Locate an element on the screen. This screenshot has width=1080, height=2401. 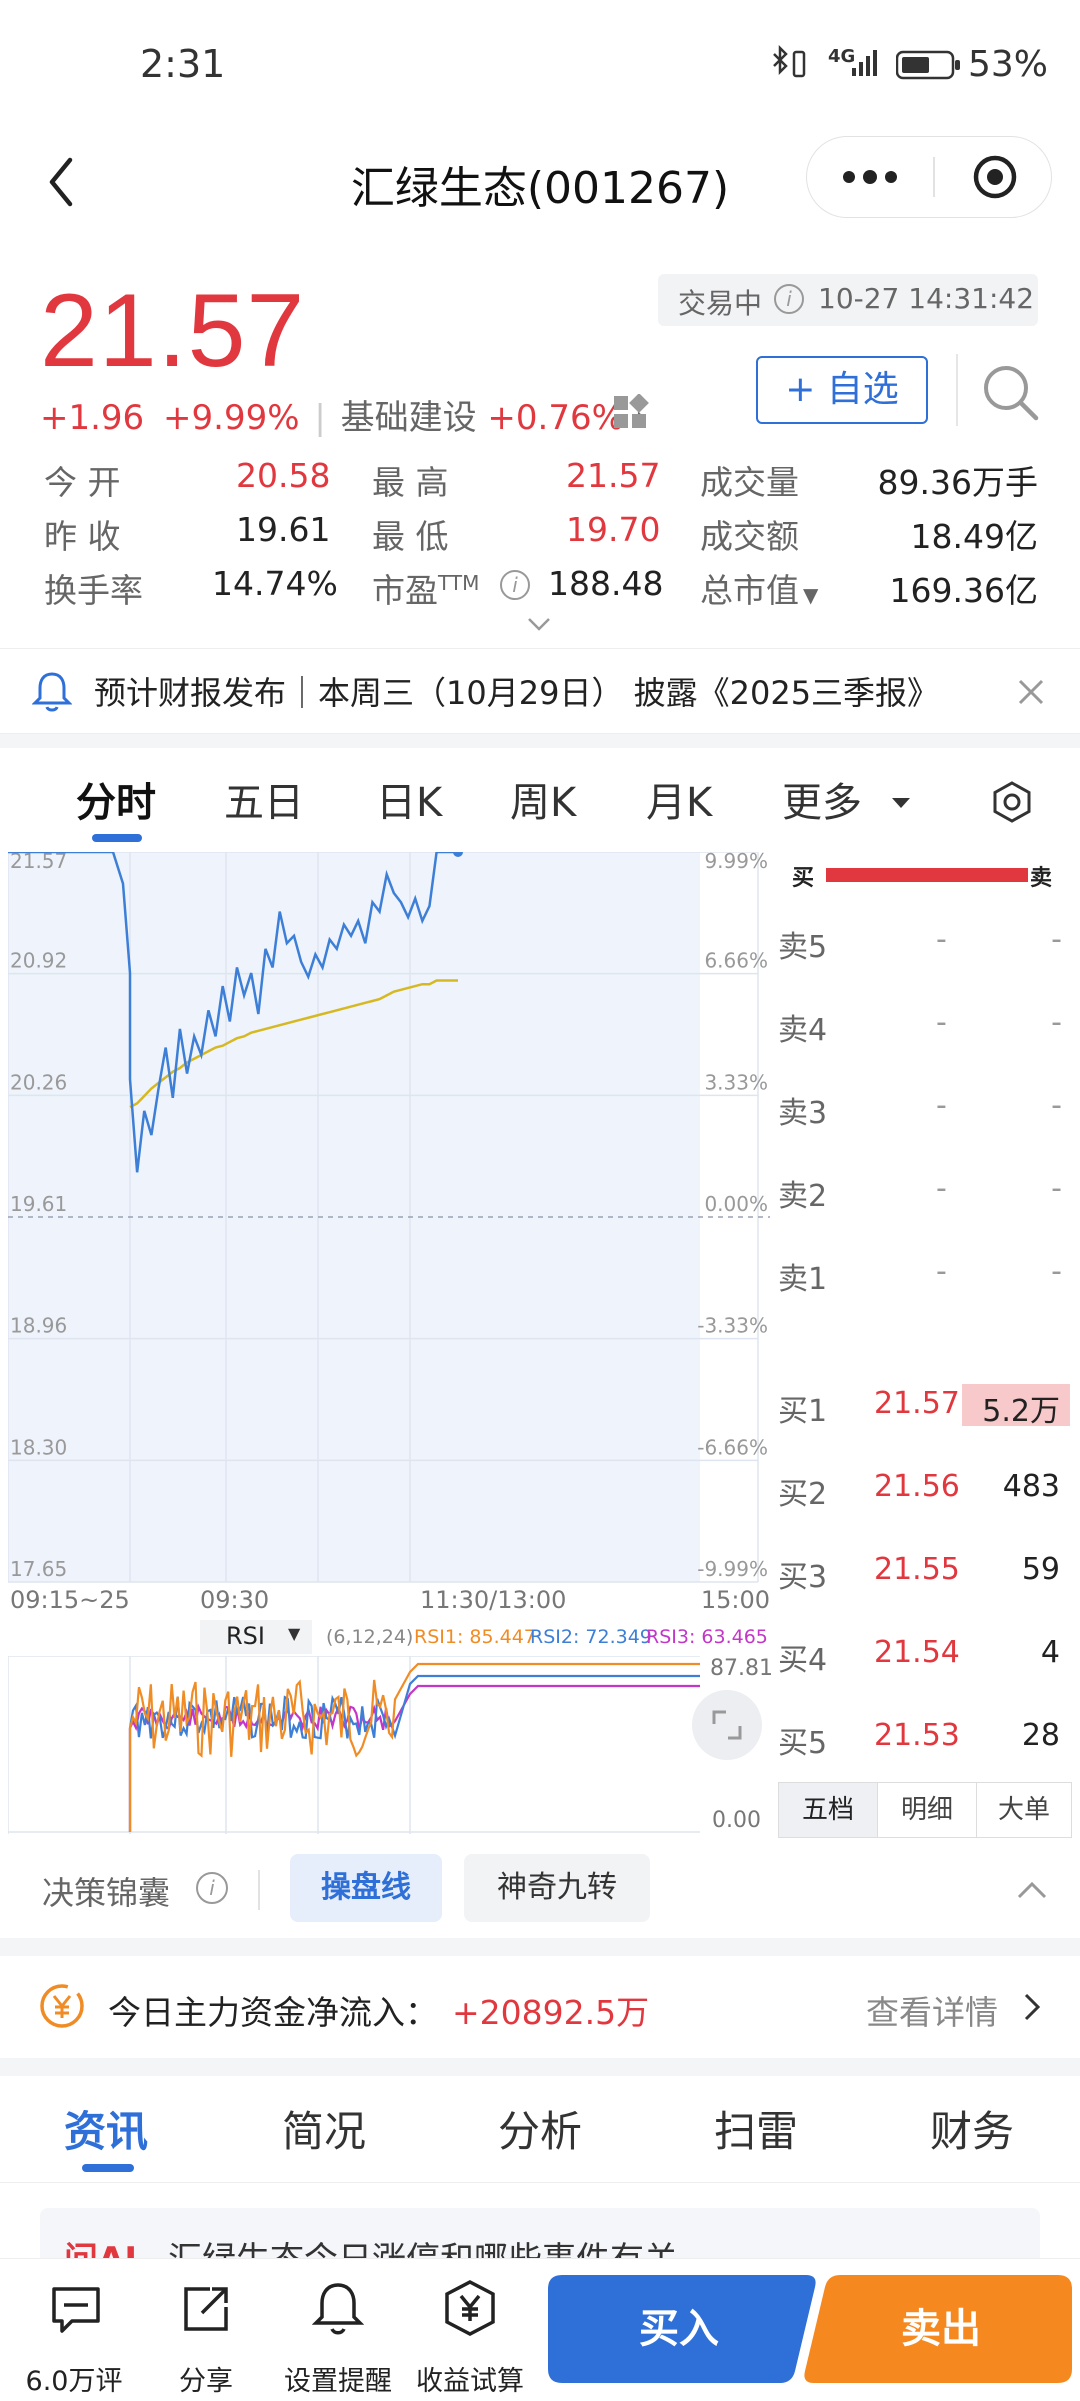
pe-info-icon: i is located at coordinates (515, 585).